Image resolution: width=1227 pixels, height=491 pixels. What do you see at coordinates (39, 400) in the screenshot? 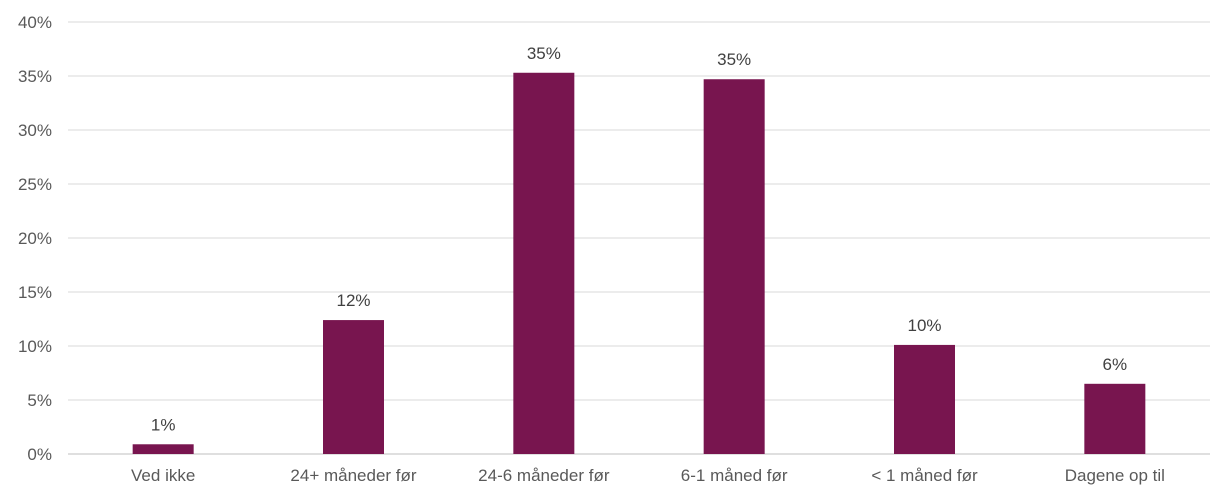
I see `y-tick-label: 5%` at bounding box center [39, 400].